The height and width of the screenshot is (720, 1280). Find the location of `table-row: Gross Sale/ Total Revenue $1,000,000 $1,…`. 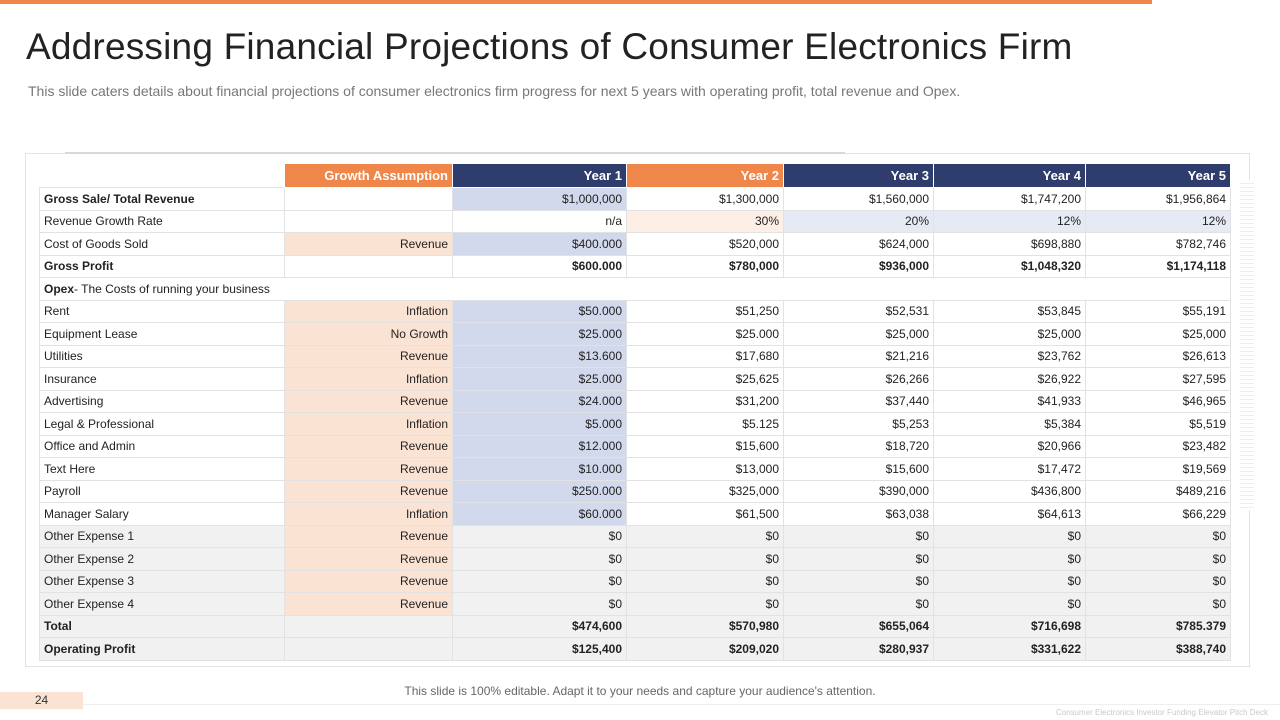

table-row: Gross Sale/ Total Revenue $1,000,000 $1,… is located at coordinates (635, 199).